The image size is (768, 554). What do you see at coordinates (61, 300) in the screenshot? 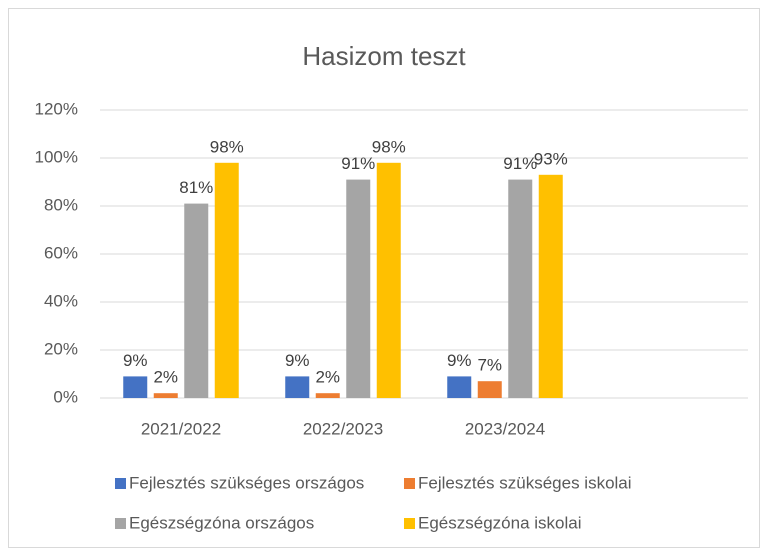
I see `y-tick-label: 40%` at bounding box center [61, 300].